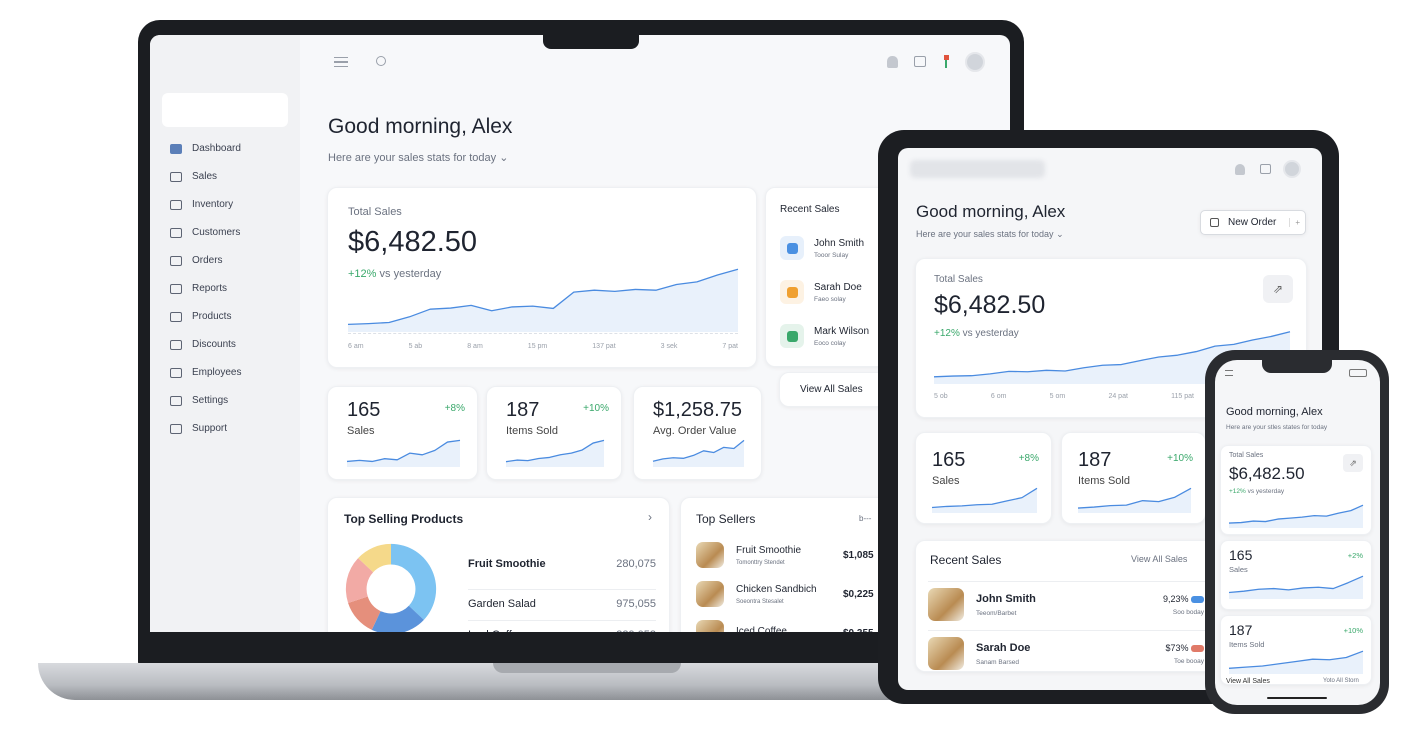 The height and width of the screenshot is (736, 1422). What do you see at coordinates (199, 400) in the screenshot?
I see `sidebar-item-settings: Settings` at bounding box center [199, 400].